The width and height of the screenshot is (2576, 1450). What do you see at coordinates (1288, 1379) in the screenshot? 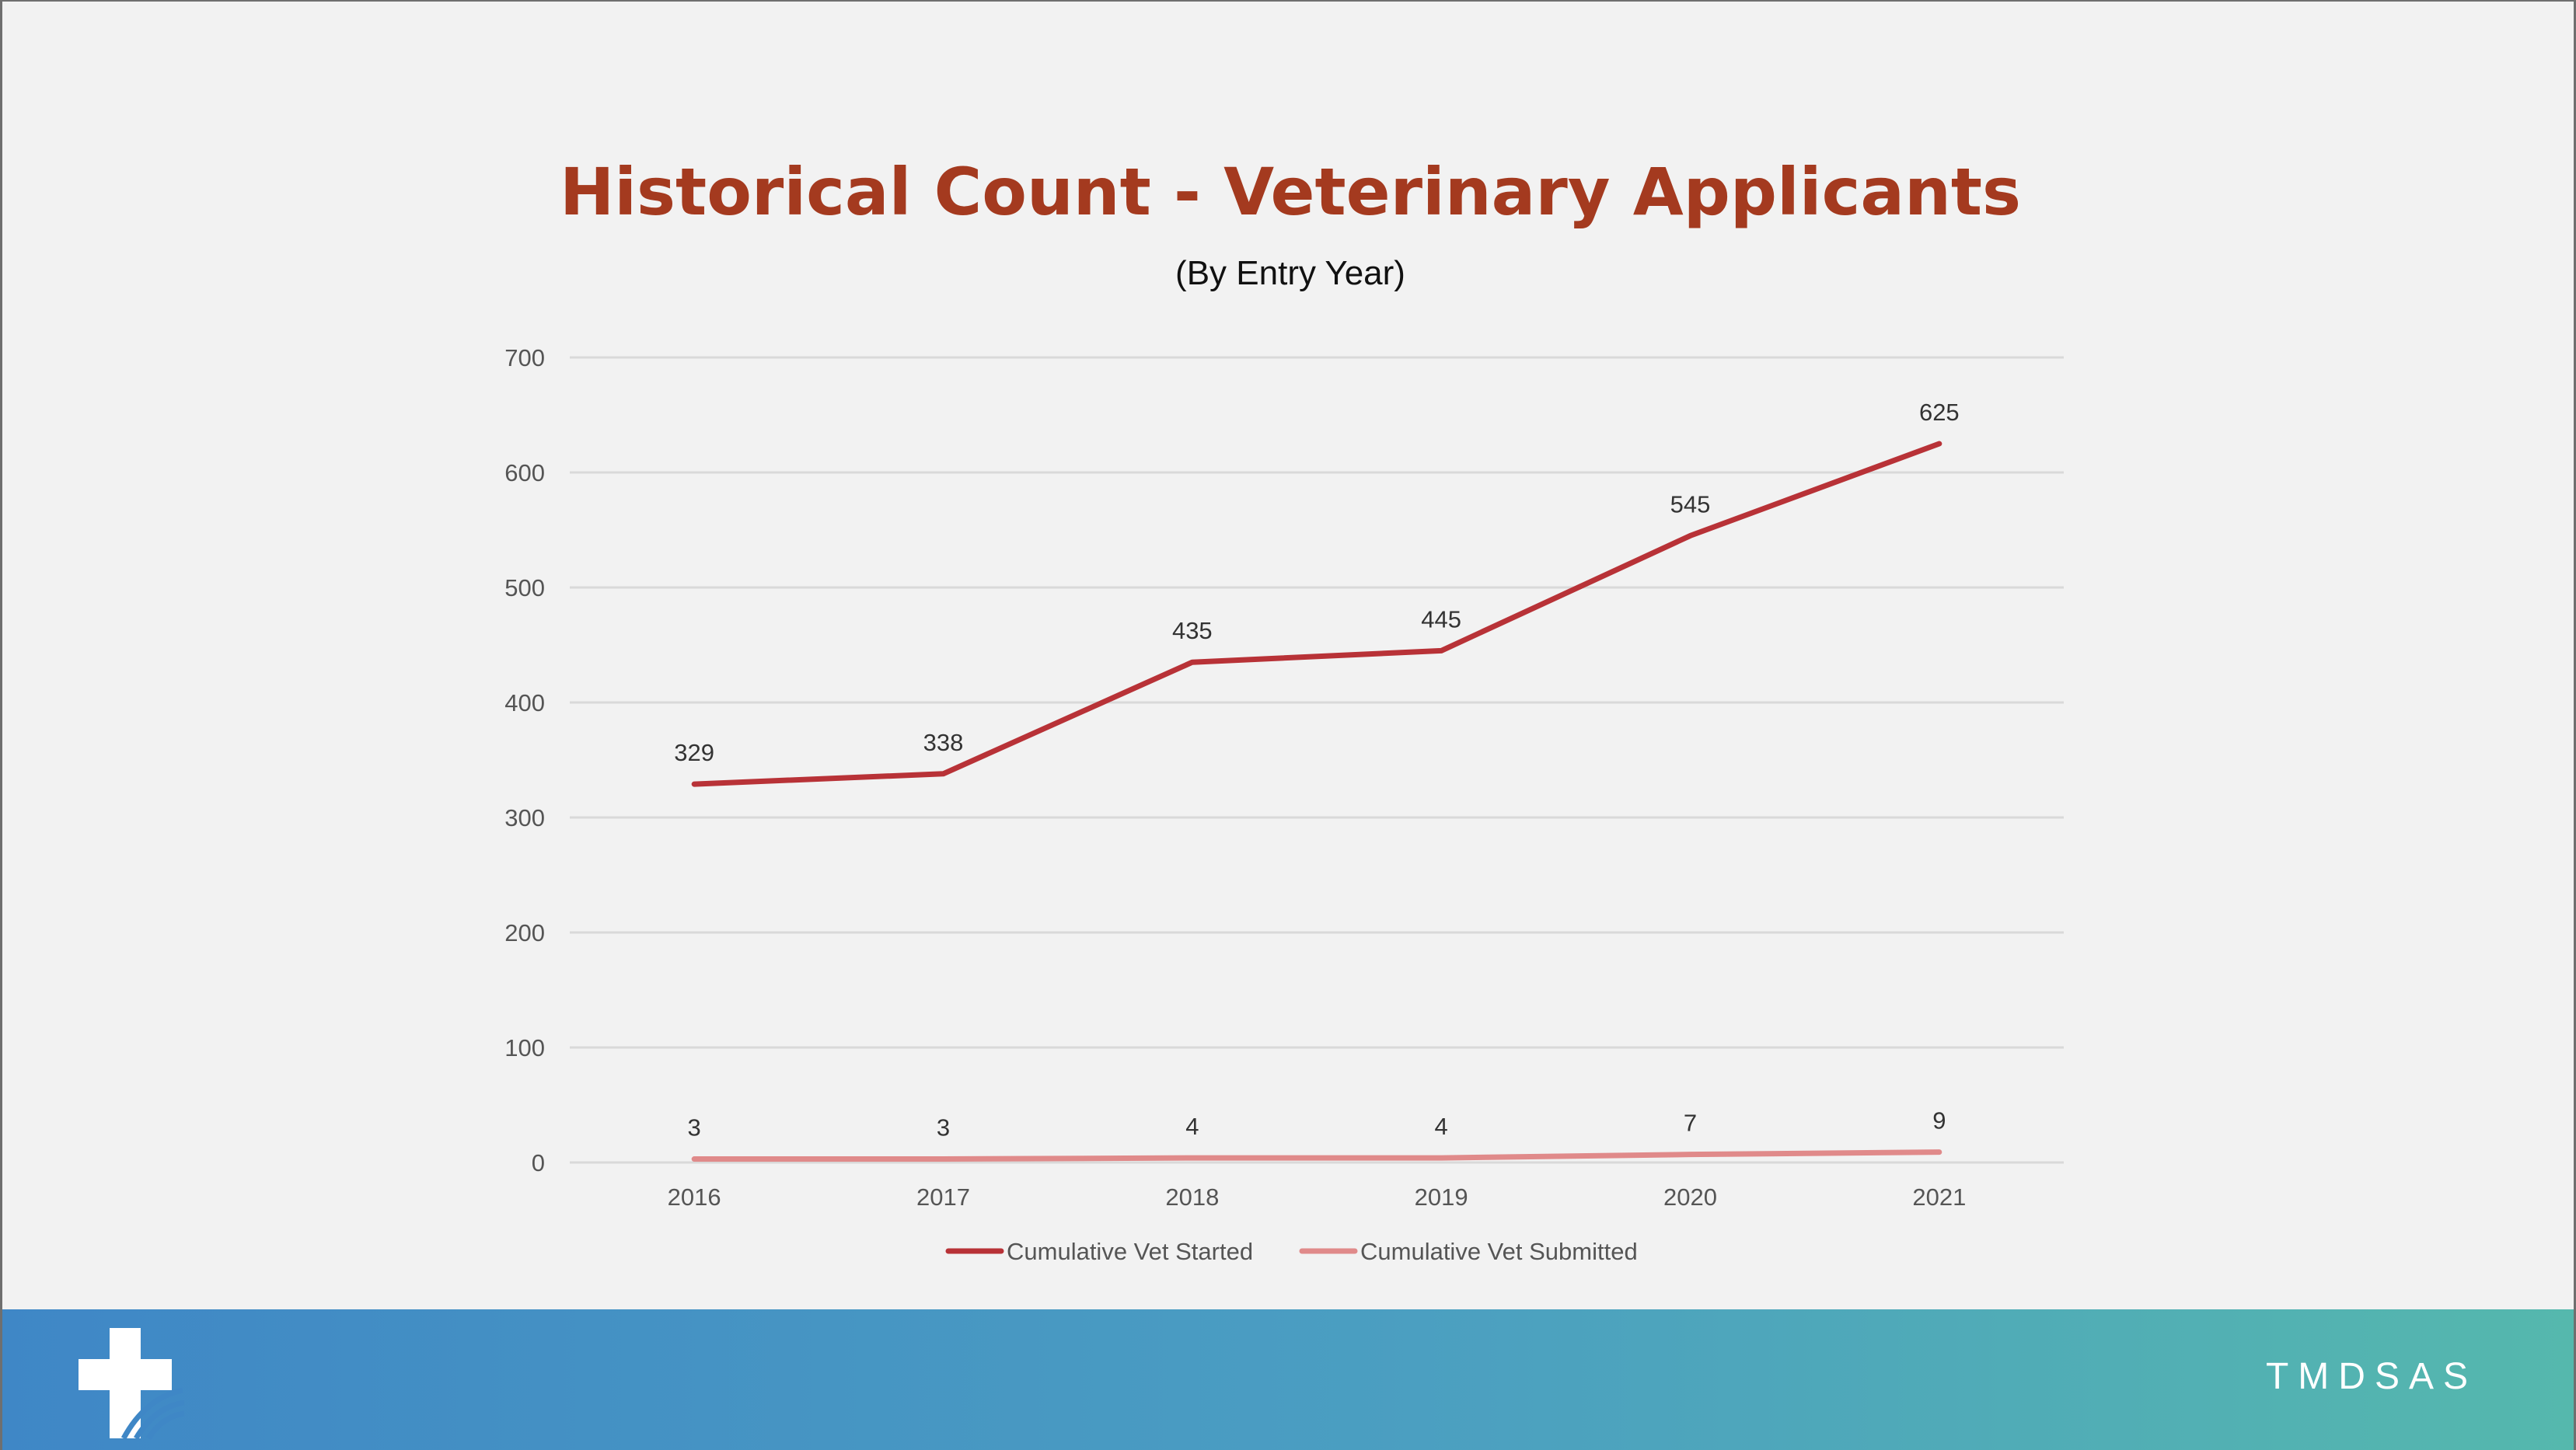
I see `footer-bar: TMDSAS` at bounding box center [1288, 1379].